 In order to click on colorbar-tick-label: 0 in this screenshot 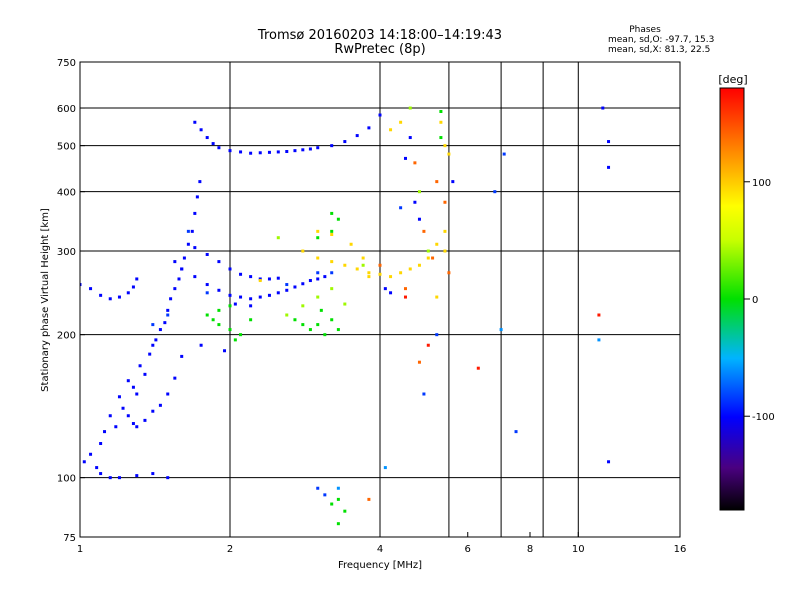, I will do `click(755, 300)`.